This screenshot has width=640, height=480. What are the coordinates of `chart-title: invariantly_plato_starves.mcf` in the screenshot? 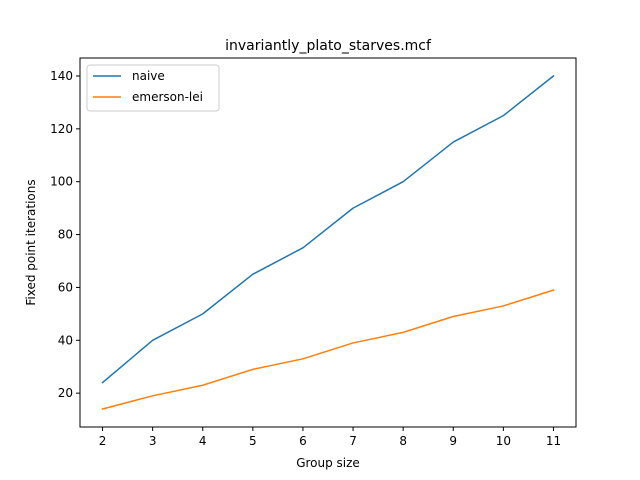 It's located at (328, 46).